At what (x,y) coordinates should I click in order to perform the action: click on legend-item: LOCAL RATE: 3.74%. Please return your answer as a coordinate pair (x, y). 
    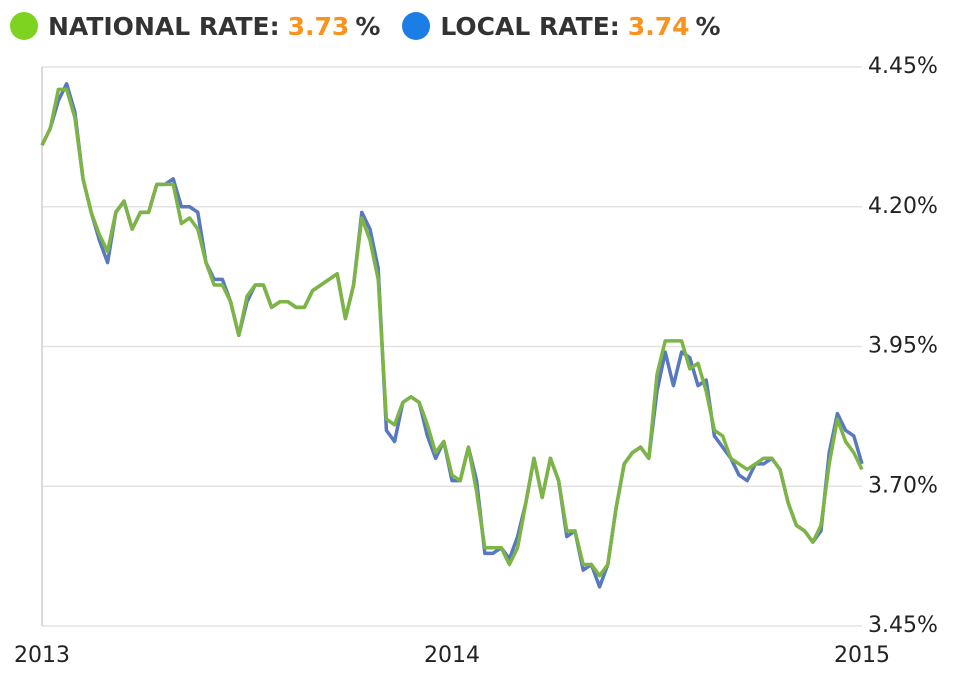
    Looking at the image, I should click on (561, 26).